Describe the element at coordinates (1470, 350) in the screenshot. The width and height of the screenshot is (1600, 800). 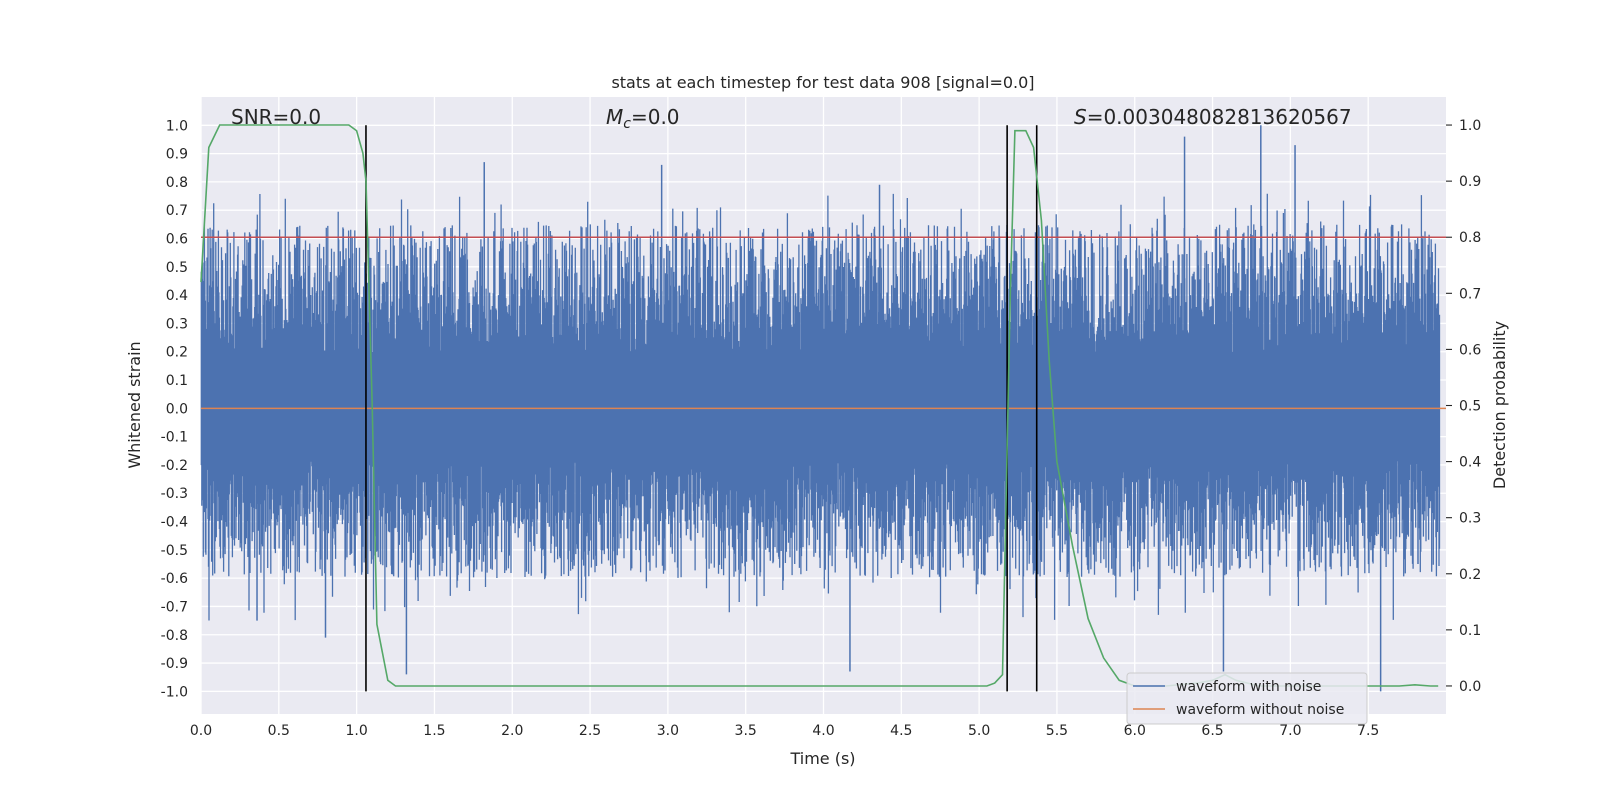
I see `y2-tick-label: 0.6` at that location.